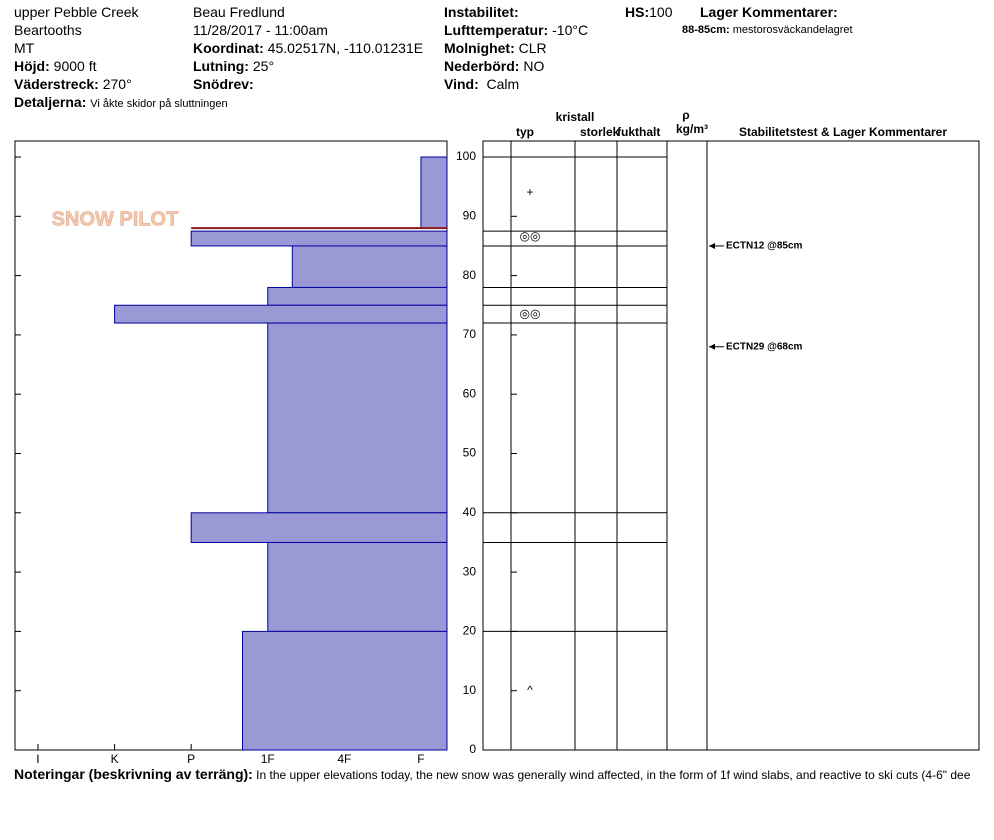 This screenshot has width=994, height=840. I want to click on field: Höjd: 9000 ft, so click(55, 66).